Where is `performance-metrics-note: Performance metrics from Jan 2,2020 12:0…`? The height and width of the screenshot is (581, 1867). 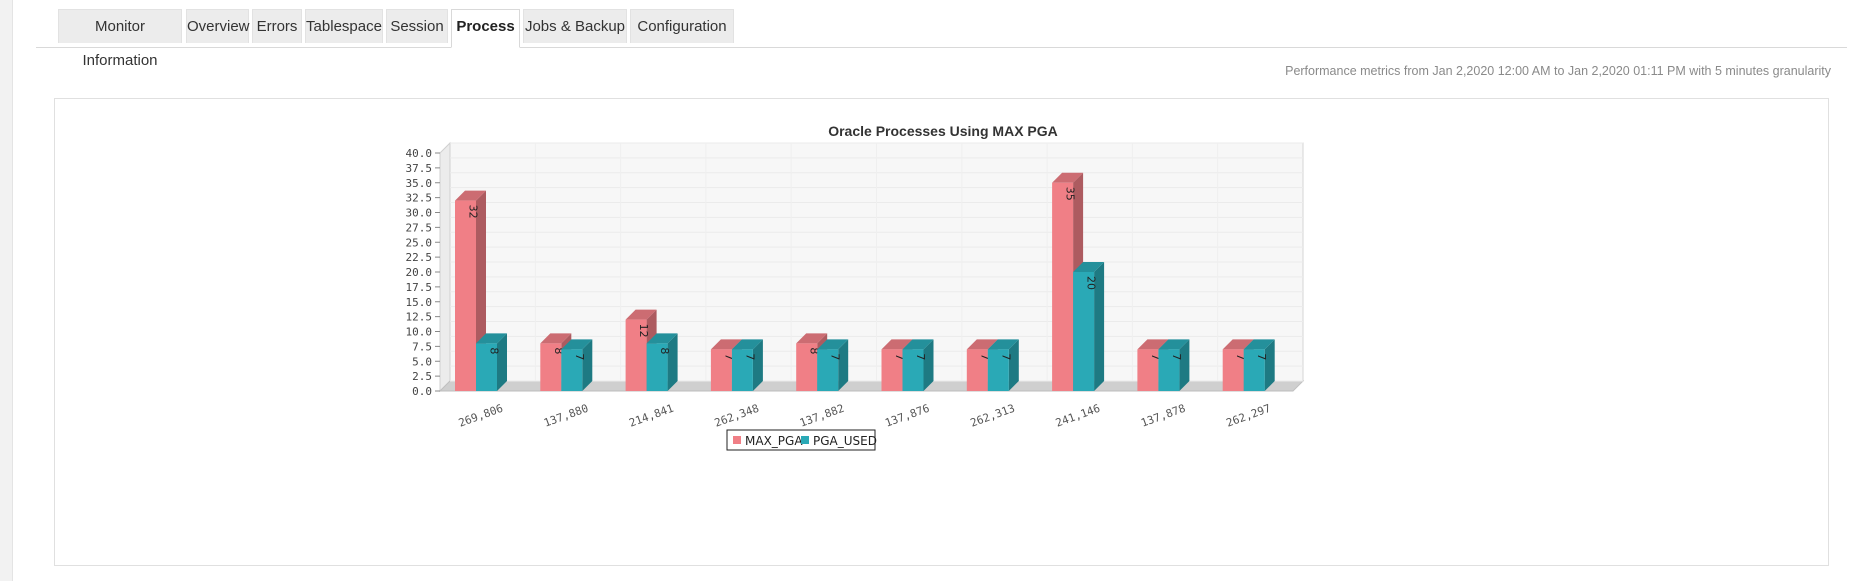 performance-metrics-note: Performance metrics from Jan 2,2020 12:0… is located at coordinates (1558, 71).